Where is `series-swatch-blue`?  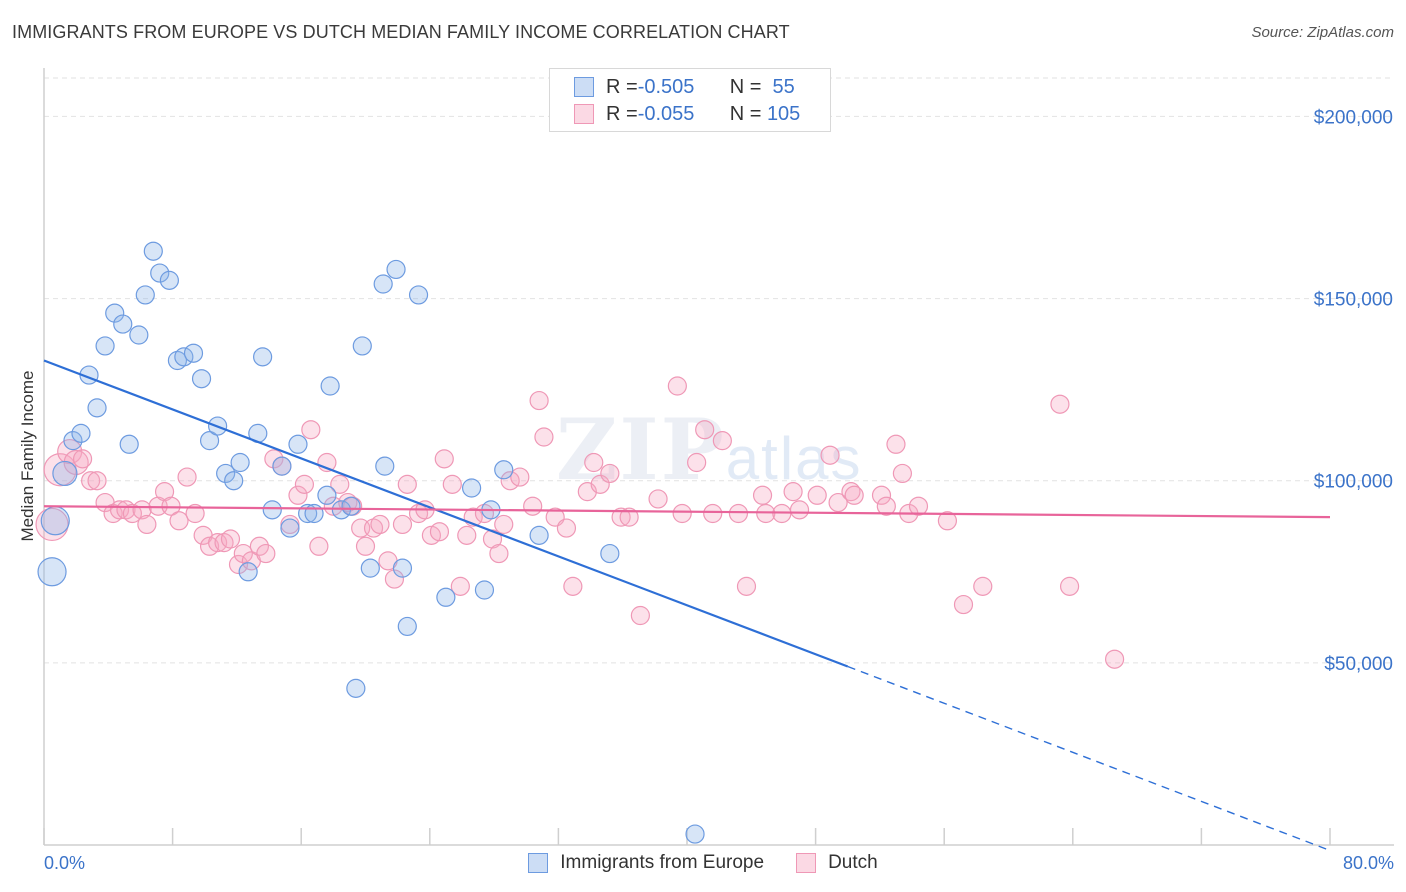
series-swatch-blue is located at coordinates (538, 863).